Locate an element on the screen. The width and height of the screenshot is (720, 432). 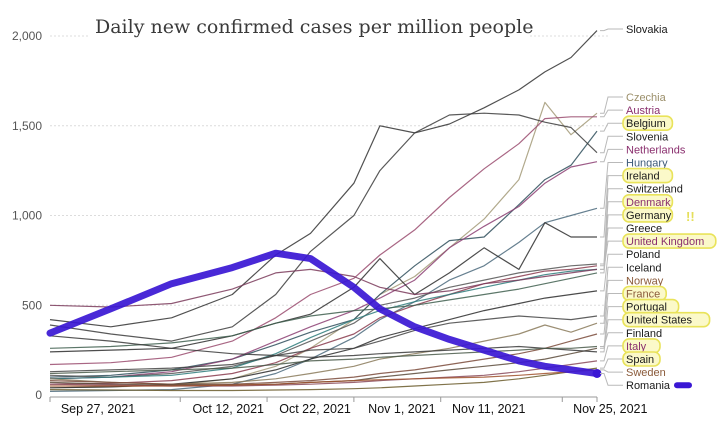
legend-label: United Kingdom is located at coordinates (665, 242).